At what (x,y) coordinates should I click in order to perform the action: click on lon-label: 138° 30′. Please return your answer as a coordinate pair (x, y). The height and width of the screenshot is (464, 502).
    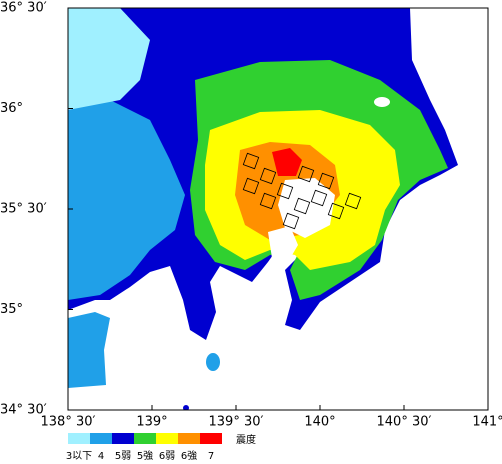
    Looking at the image, I should click on (68, 422).